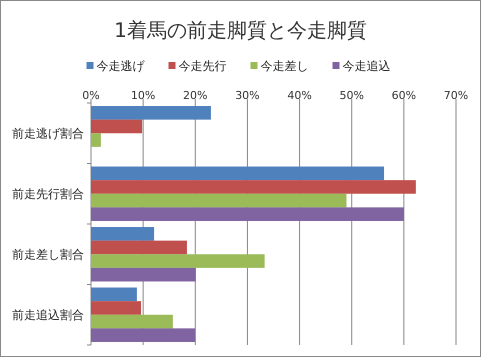 The height and width of the screenshot is (357, 481). Describe the element at coordinates (48, 254) in the screenshot. I see `y-tick-label: 前走差し割合` at that location.